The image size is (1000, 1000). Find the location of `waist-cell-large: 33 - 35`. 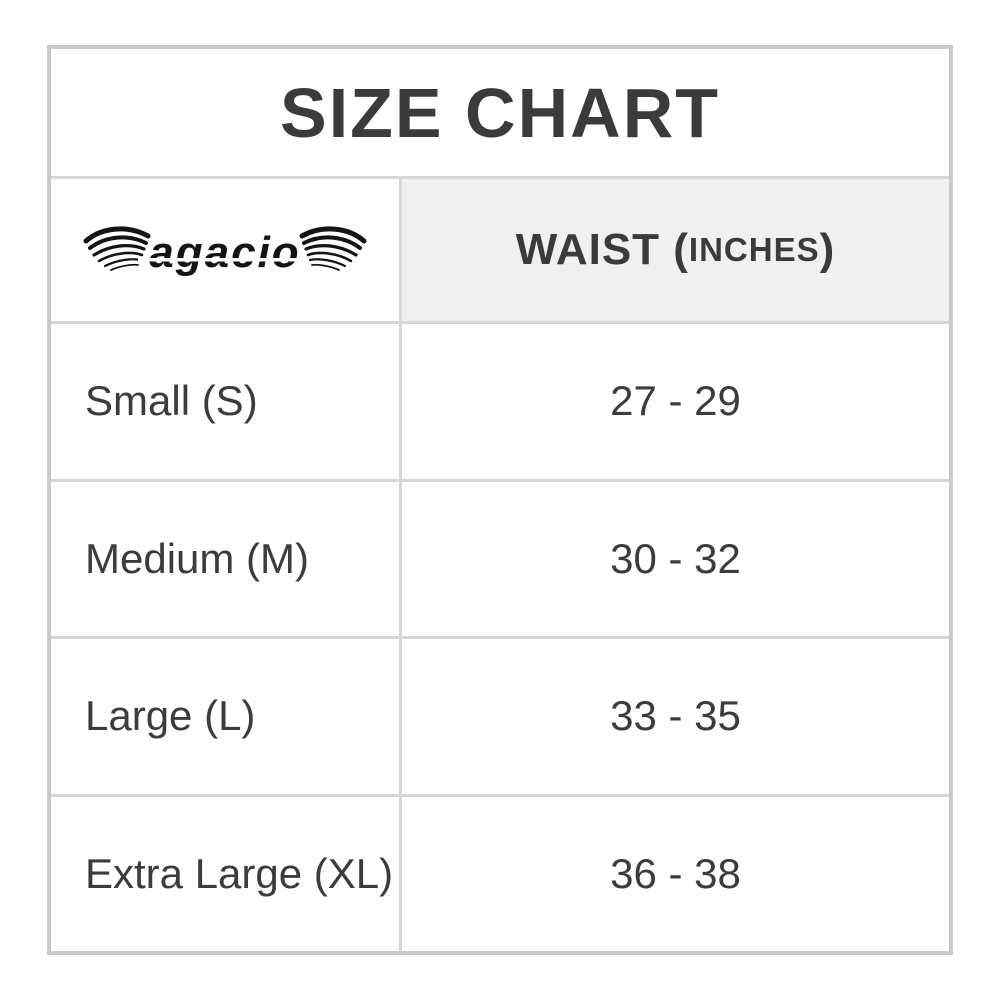

waist-cell-large: 33 - 35 is located at coordinates (674, 715).